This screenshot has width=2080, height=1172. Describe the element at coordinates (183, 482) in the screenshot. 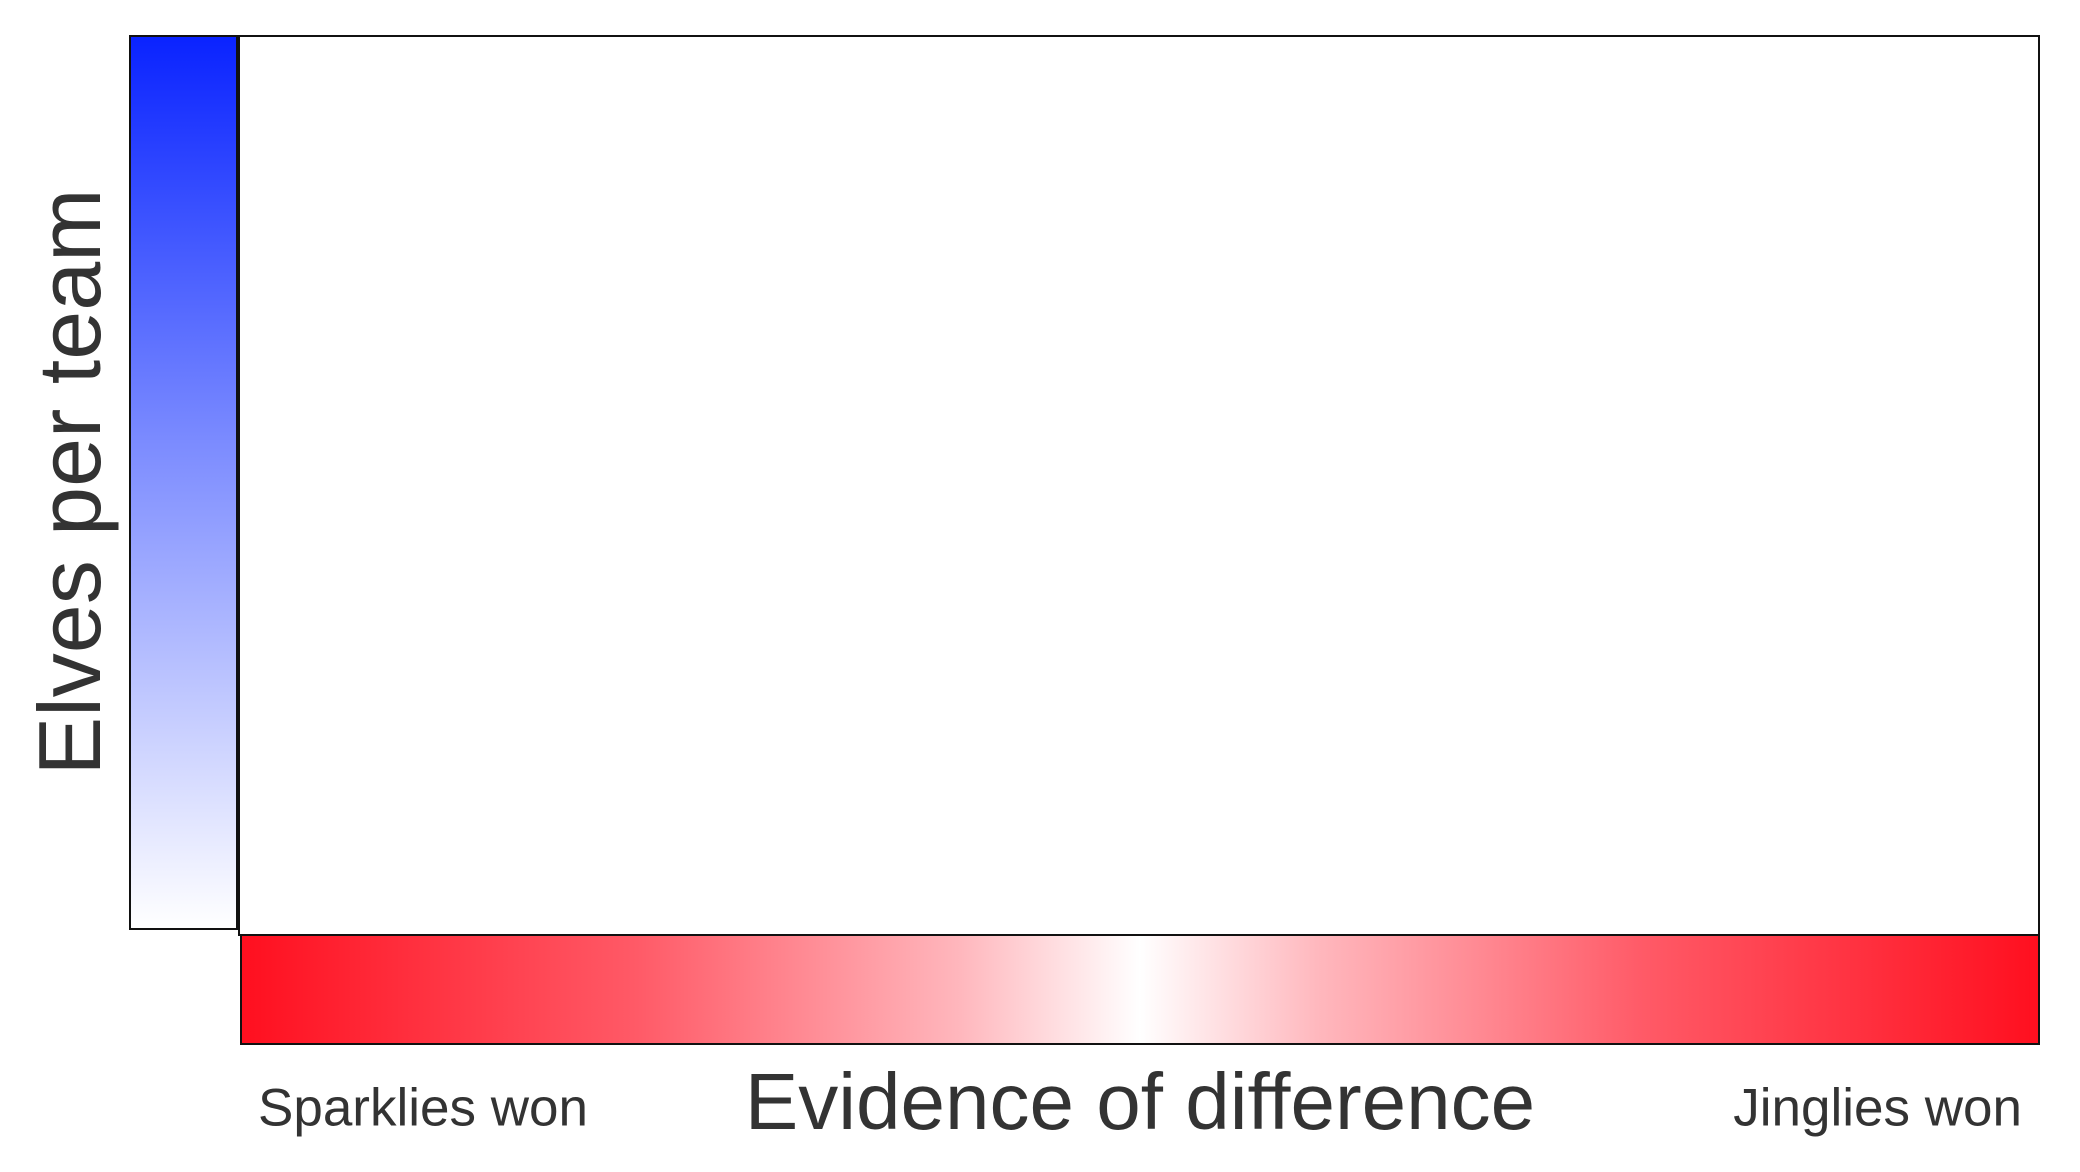

I see `y-axis-gradient-bar` at that location.